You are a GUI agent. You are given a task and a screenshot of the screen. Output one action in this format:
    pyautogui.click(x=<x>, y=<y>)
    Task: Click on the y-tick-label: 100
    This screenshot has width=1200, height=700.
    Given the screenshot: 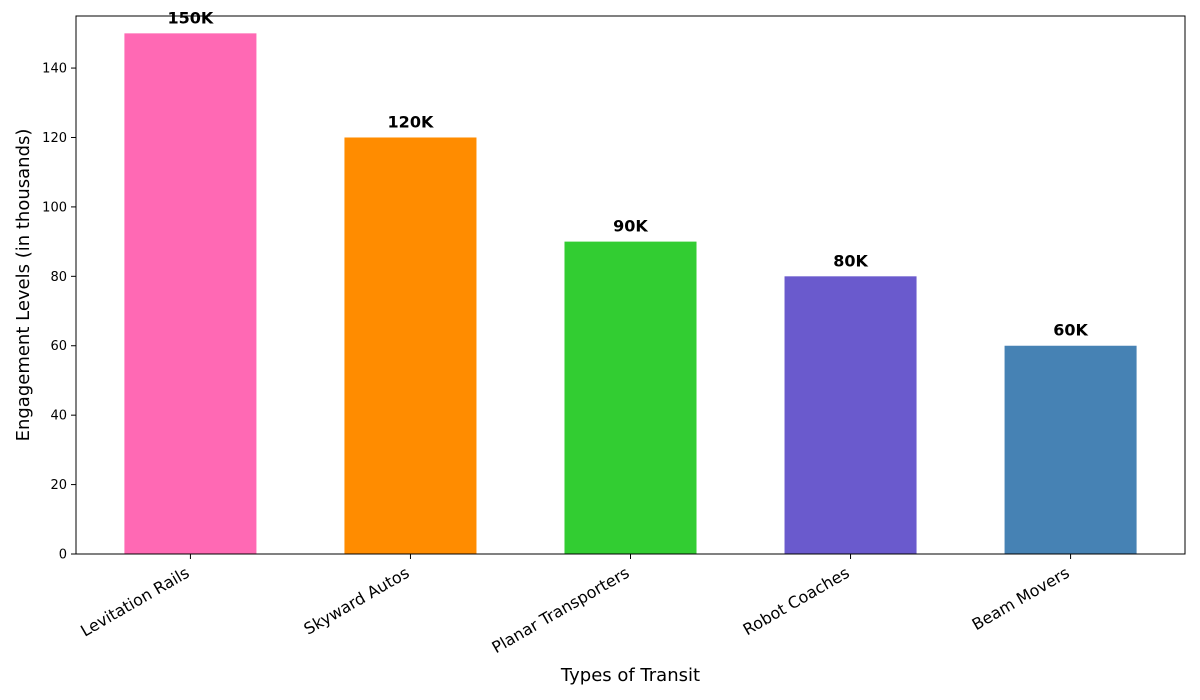 What is the action you would take?
    pyautogui.click(x=54, y=207)
    